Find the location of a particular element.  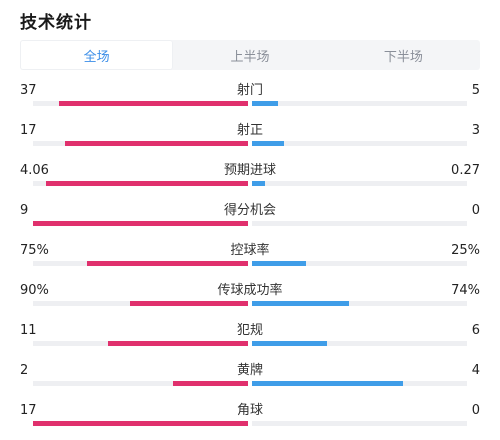

stat-row-possession: 75% 控球率 25% is located at coordinates (250, 260).